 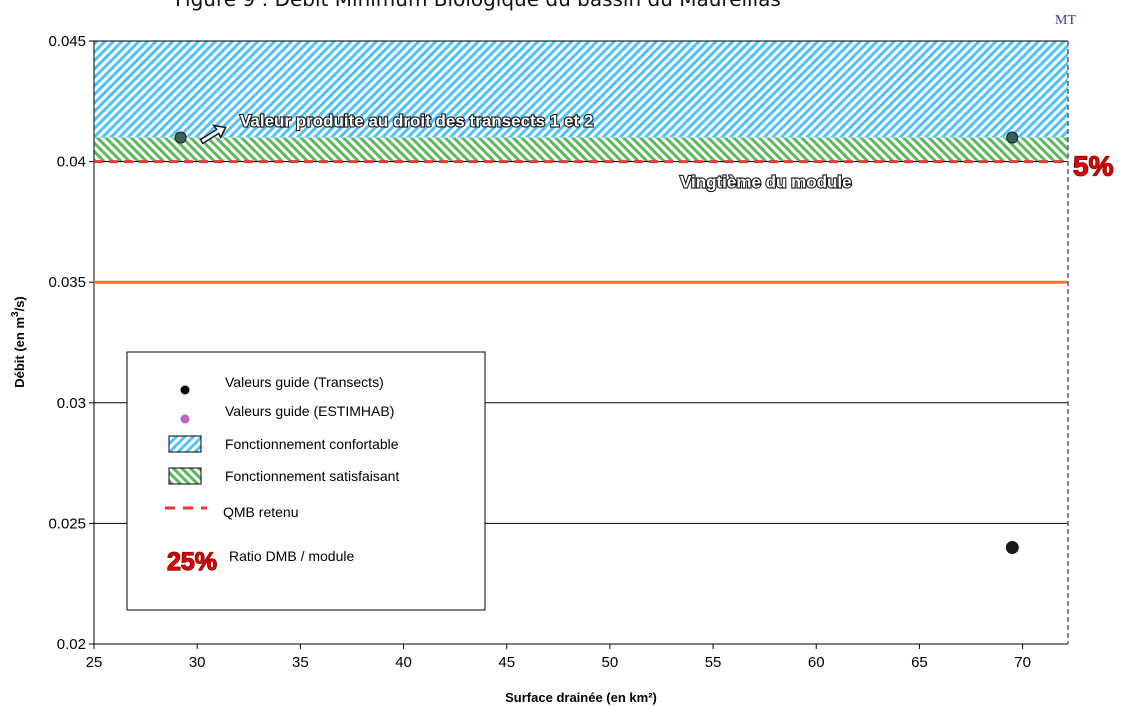 I want to click on logo-text: MT, so click(x=1065, y=20).